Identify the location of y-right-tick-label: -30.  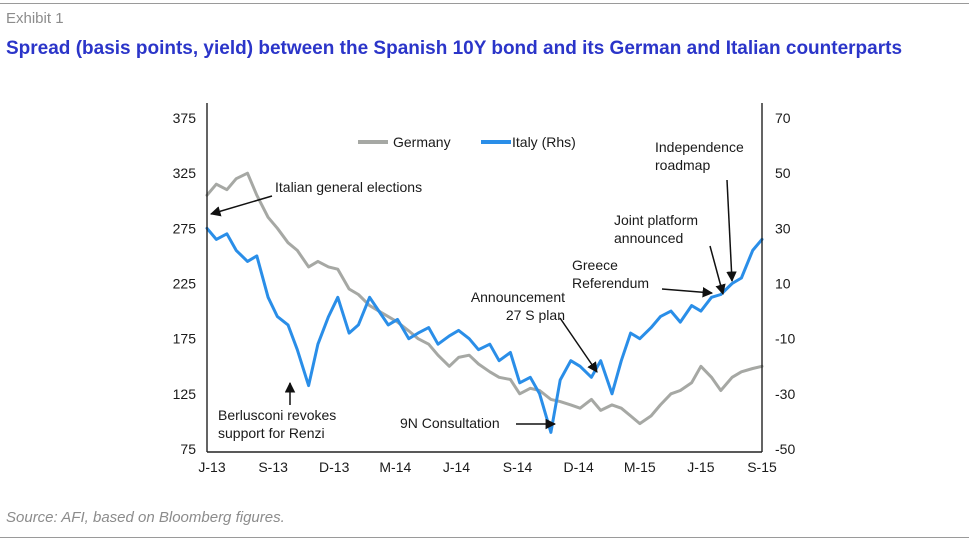
(785, 394).